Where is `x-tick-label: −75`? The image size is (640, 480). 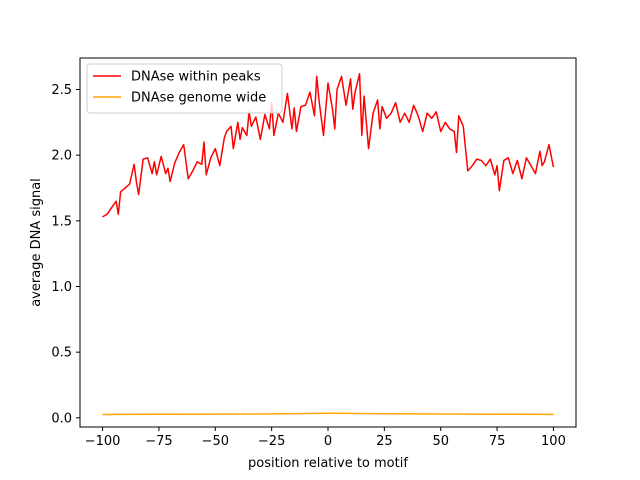 x-tick-label: −75 is located at coordinates (158, 441).